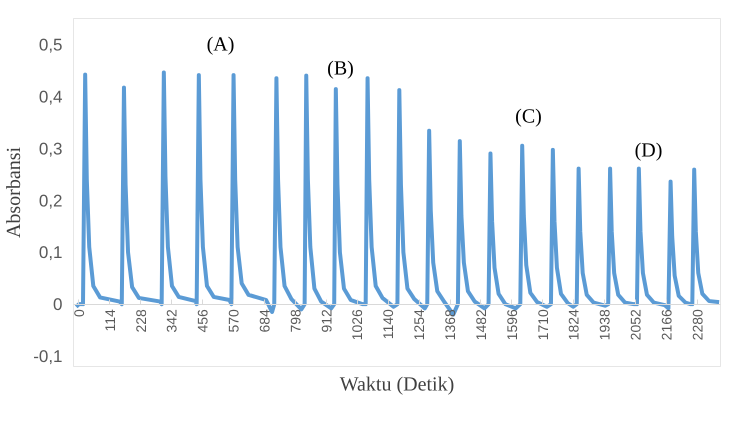 The image size is (752, 421). I want to click on x-tick-label: 2166, so click(666, 324).